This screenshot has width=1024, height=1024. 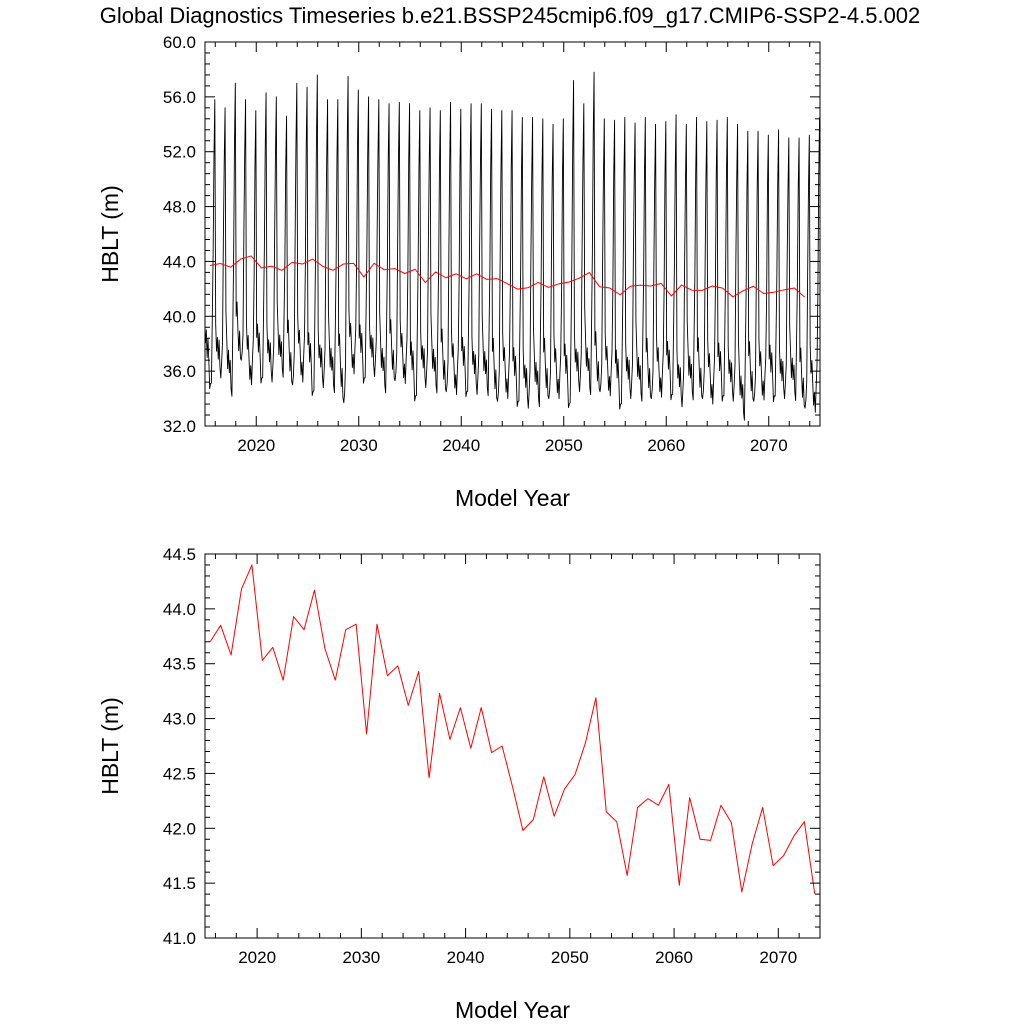 I want to click on y-tick-label: 40.0, so click(x=179, y=316).